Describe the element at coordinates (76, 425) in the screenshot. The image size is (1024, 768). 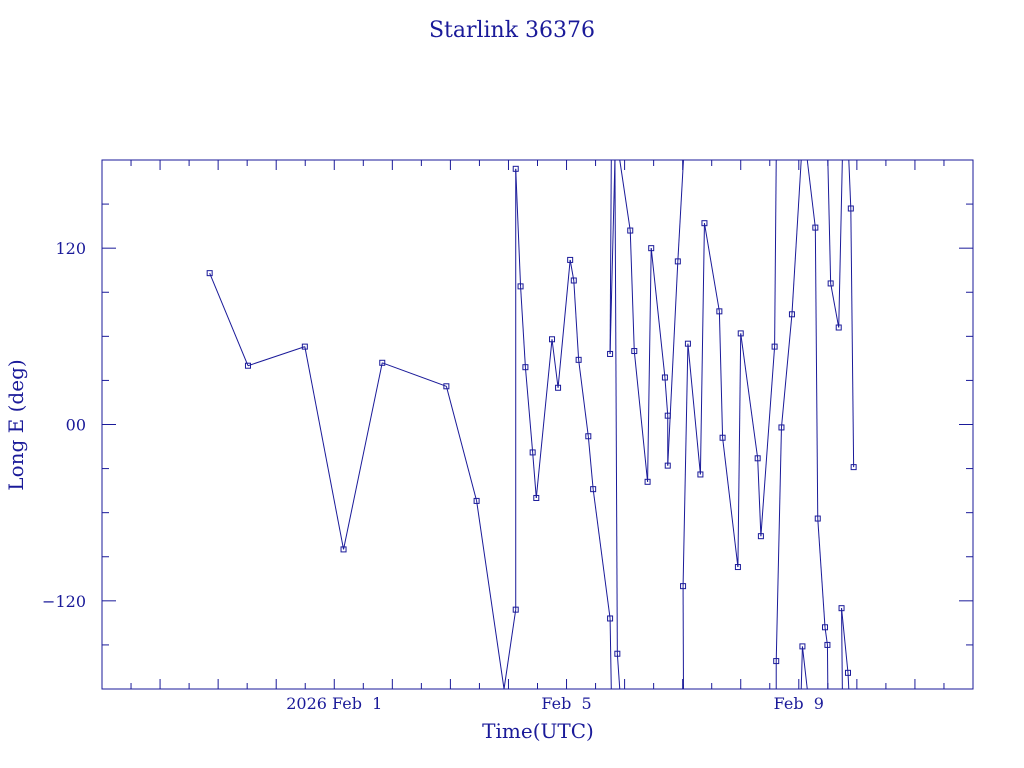
I see `y-tick-label: 00` at that location.